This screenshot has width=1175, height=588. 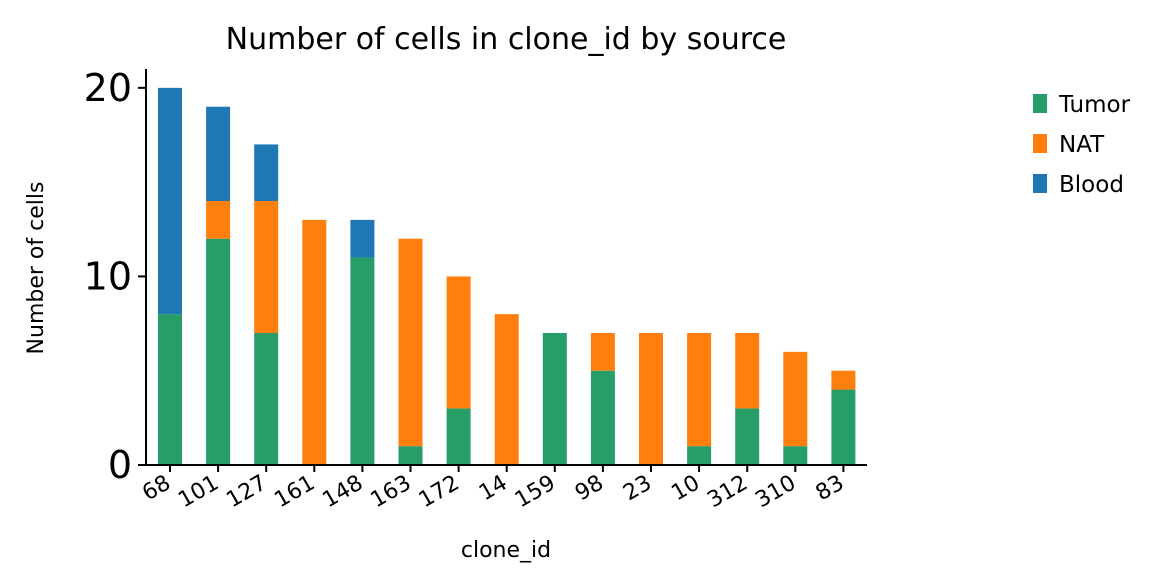 I want to click on x-tick-label: 161, so click(x=294, y=492).